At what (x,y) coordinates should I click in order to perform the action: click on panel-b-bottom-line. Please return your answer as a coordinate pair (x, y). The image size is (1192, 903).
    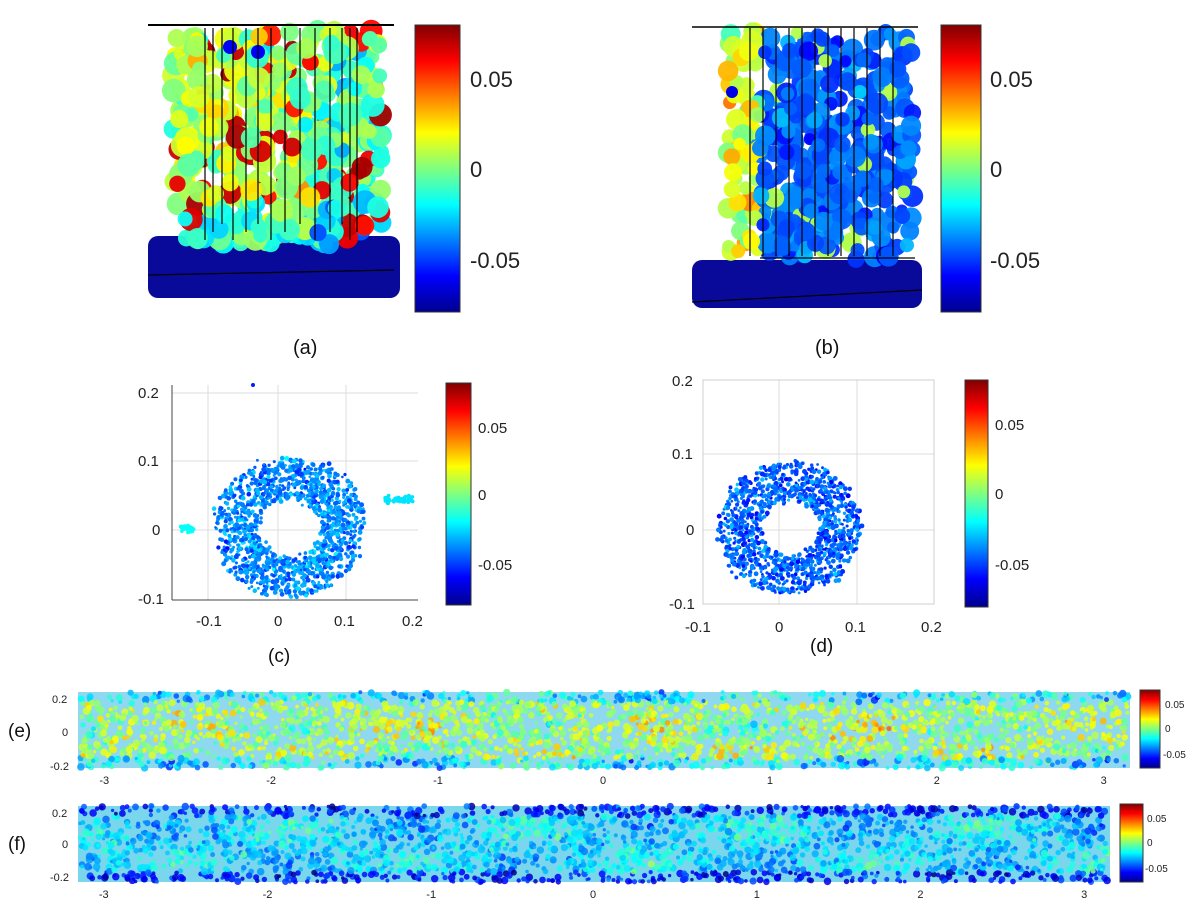
    Looking at the image, I should click on (807, 296).